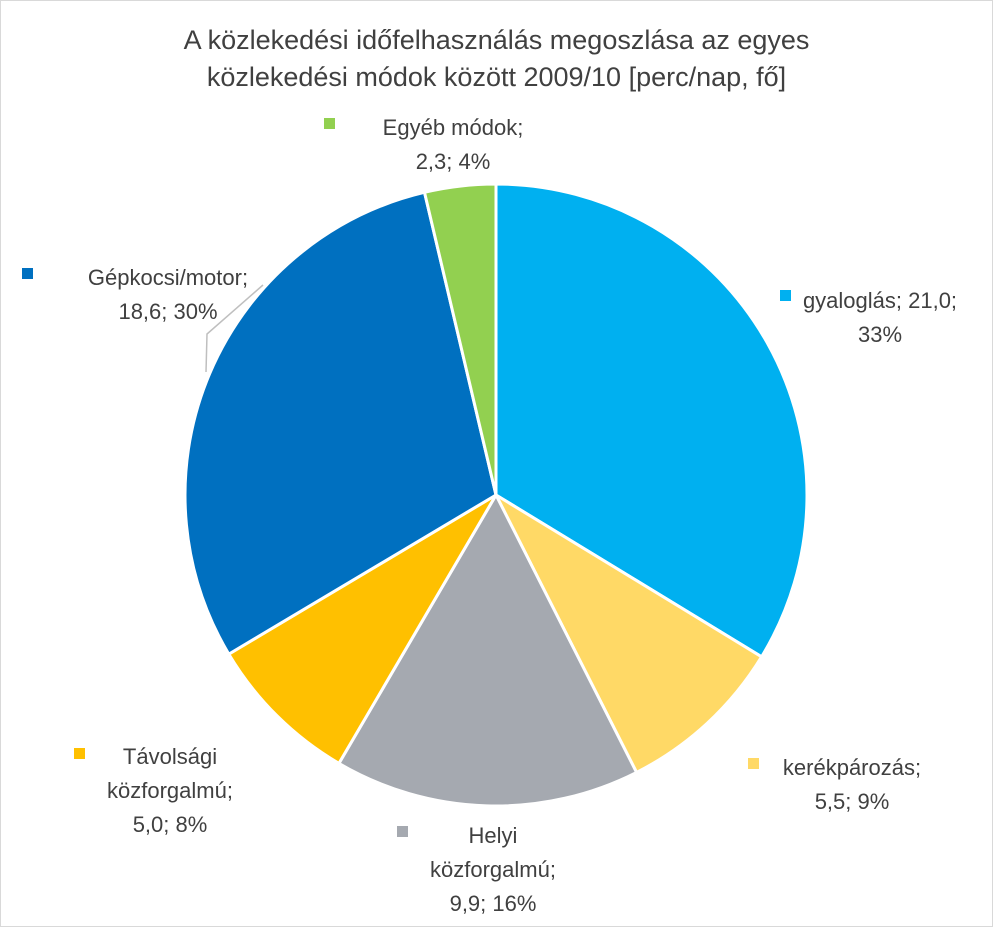  I want to click on data-label-4-line-0: Gépkocsi/motor;, so click(168, 277).